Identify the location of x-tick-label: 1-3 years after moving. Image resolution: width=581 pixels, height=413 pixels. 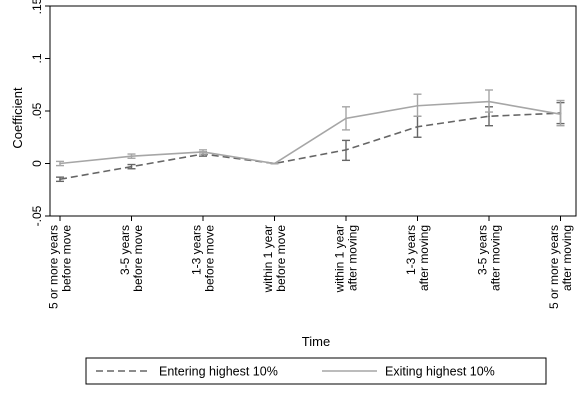
(417, 258).